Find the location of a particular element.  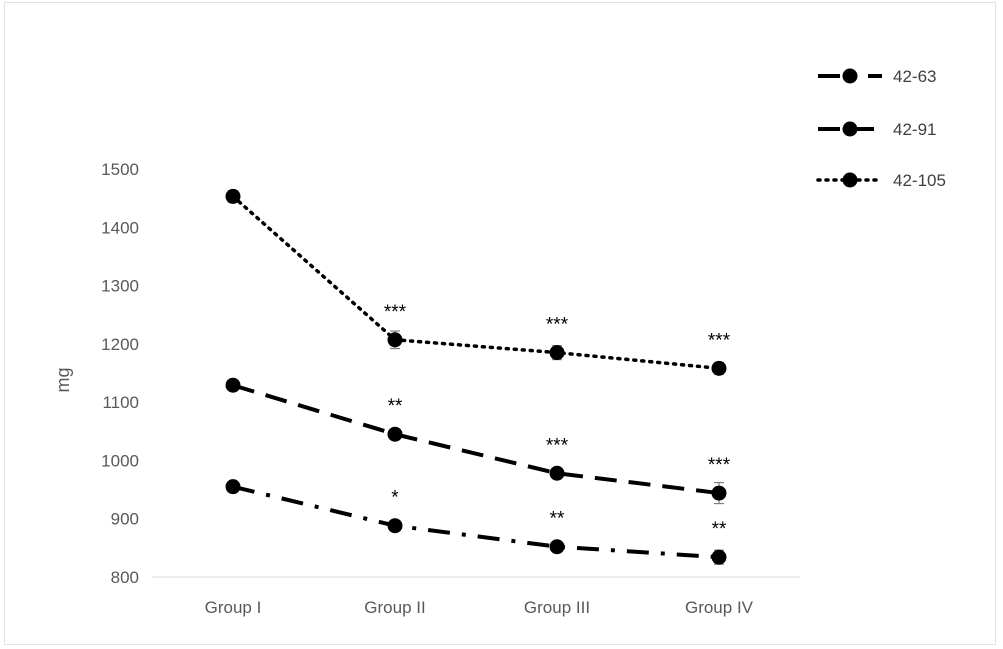

y-tick-label: 800 is located at coordinates (125, 577).